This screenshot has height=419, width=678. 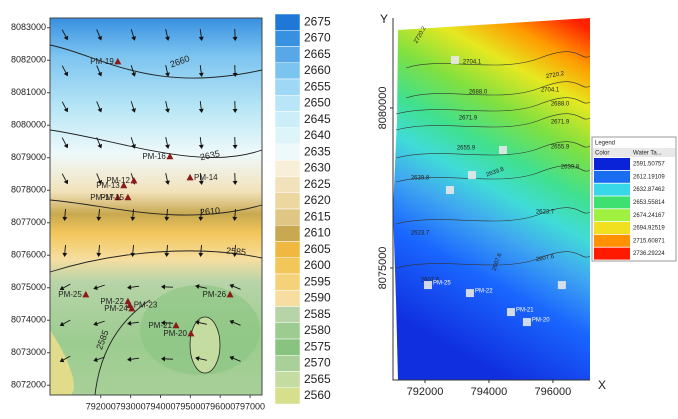 What do you see at coordinates (102, 61) in the screenshot?
I see `well-label: PM-19` at bounding box center [102, 61].